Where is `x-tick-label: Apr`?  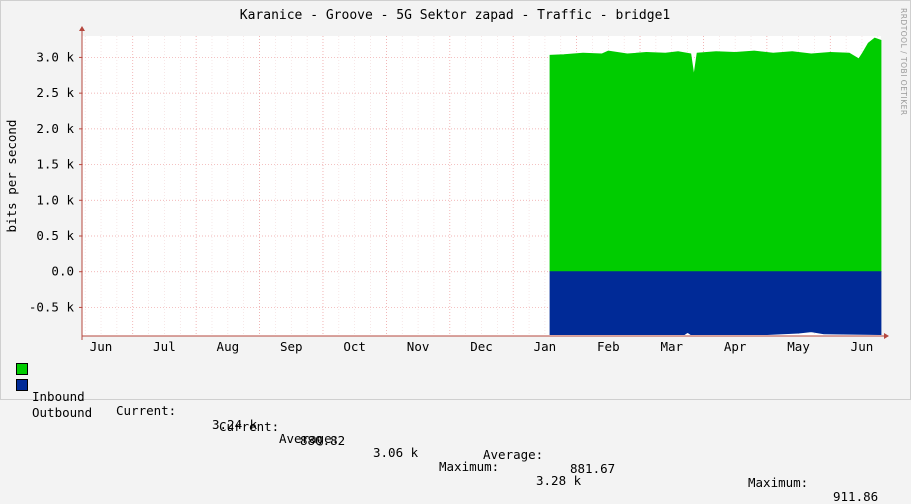 x-tick-label: Apr is located at coordinates (735, 346).